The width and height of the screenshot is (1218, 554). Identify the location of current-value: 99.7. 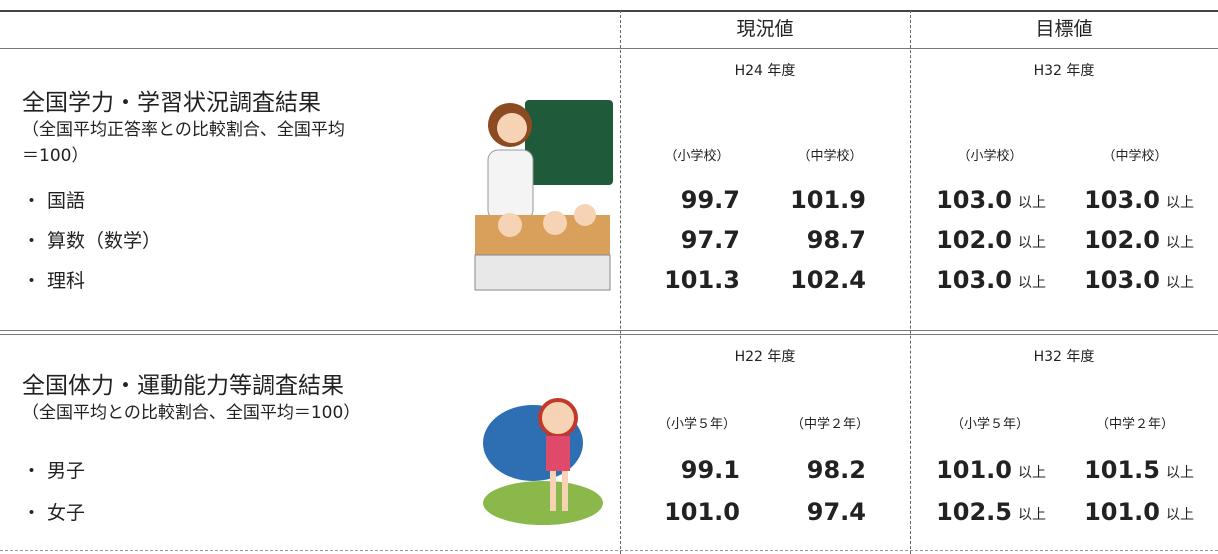
(710, 200).